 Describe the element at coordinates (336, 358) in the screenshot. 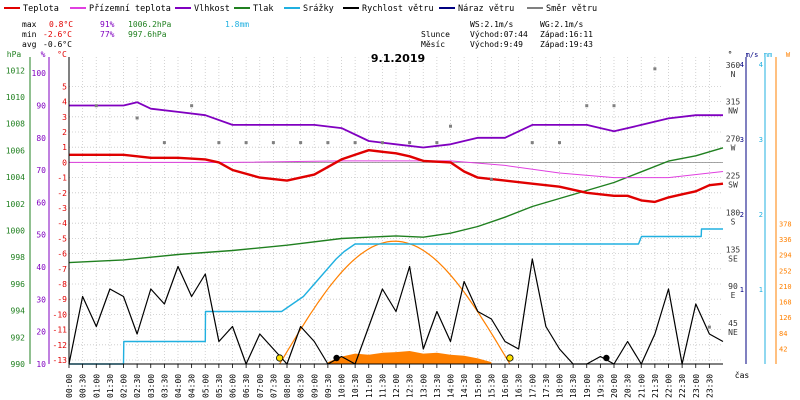

I see `moon-marker` at that location.